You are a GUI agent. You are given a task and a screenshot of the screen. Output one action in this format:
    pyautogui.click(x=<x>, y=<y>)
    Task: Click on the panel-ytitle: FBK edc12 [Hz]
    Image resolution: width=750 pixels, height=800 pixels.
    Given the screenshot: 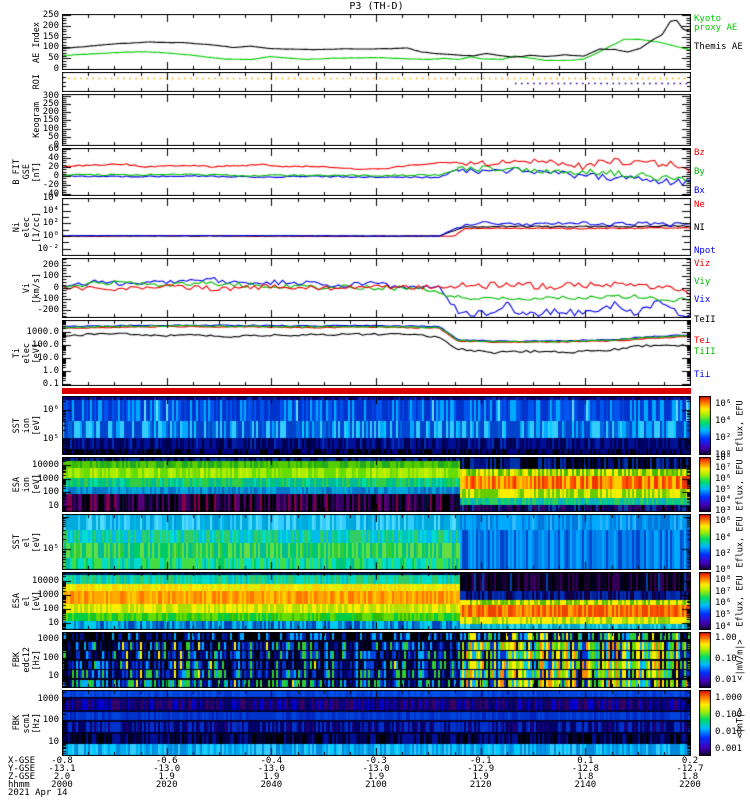 What is the action you would take?
    pyautogui.click(x=26, y=660)
    